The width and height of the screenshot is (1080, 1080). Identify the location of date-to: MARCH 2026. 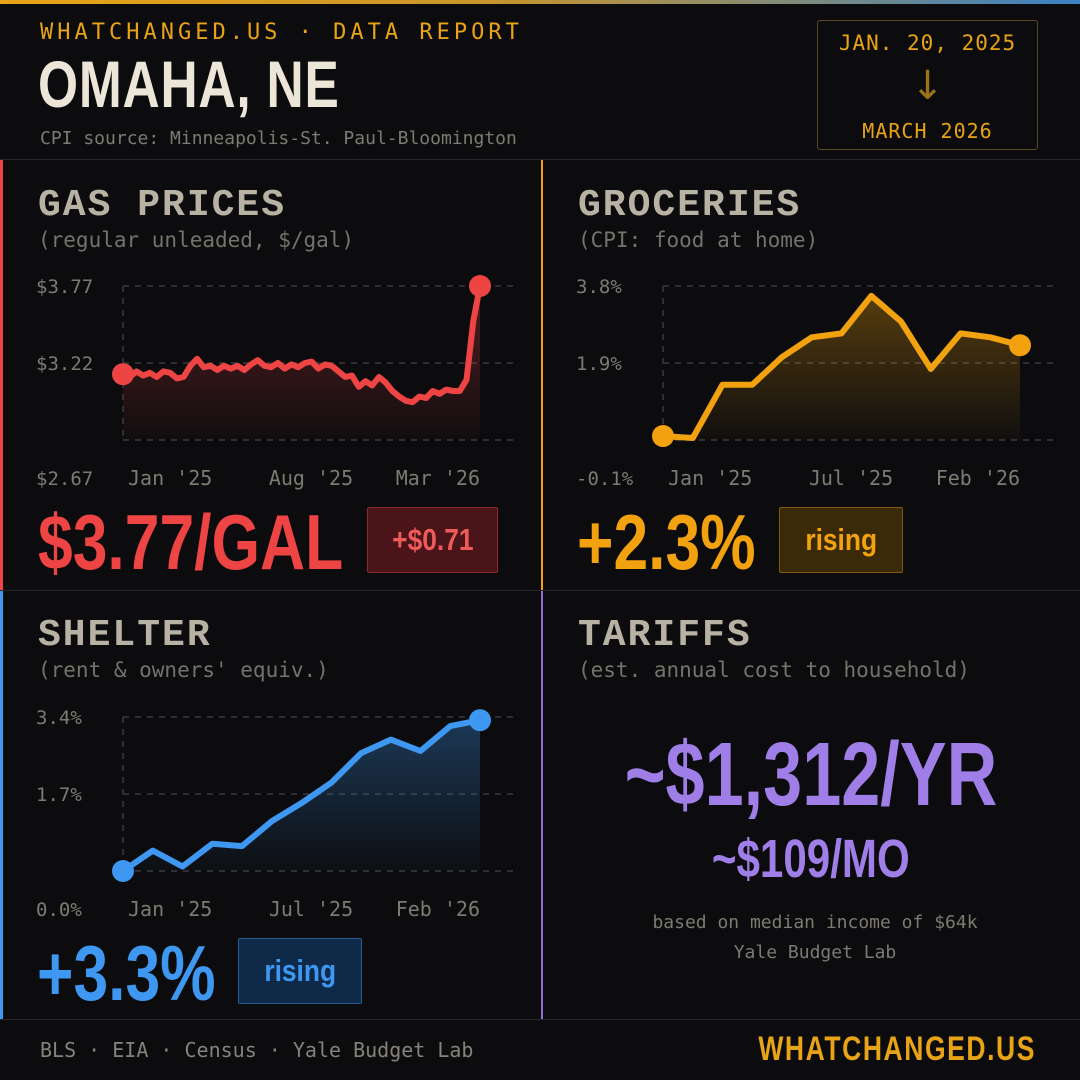
(927, 131).